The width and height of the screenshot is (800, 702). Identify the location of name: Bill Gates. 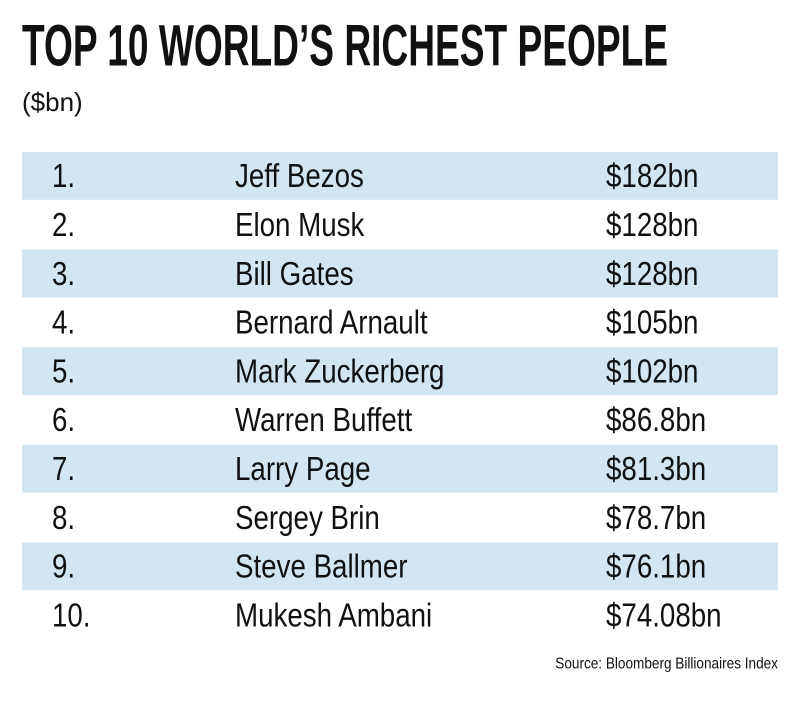
(294, 274).